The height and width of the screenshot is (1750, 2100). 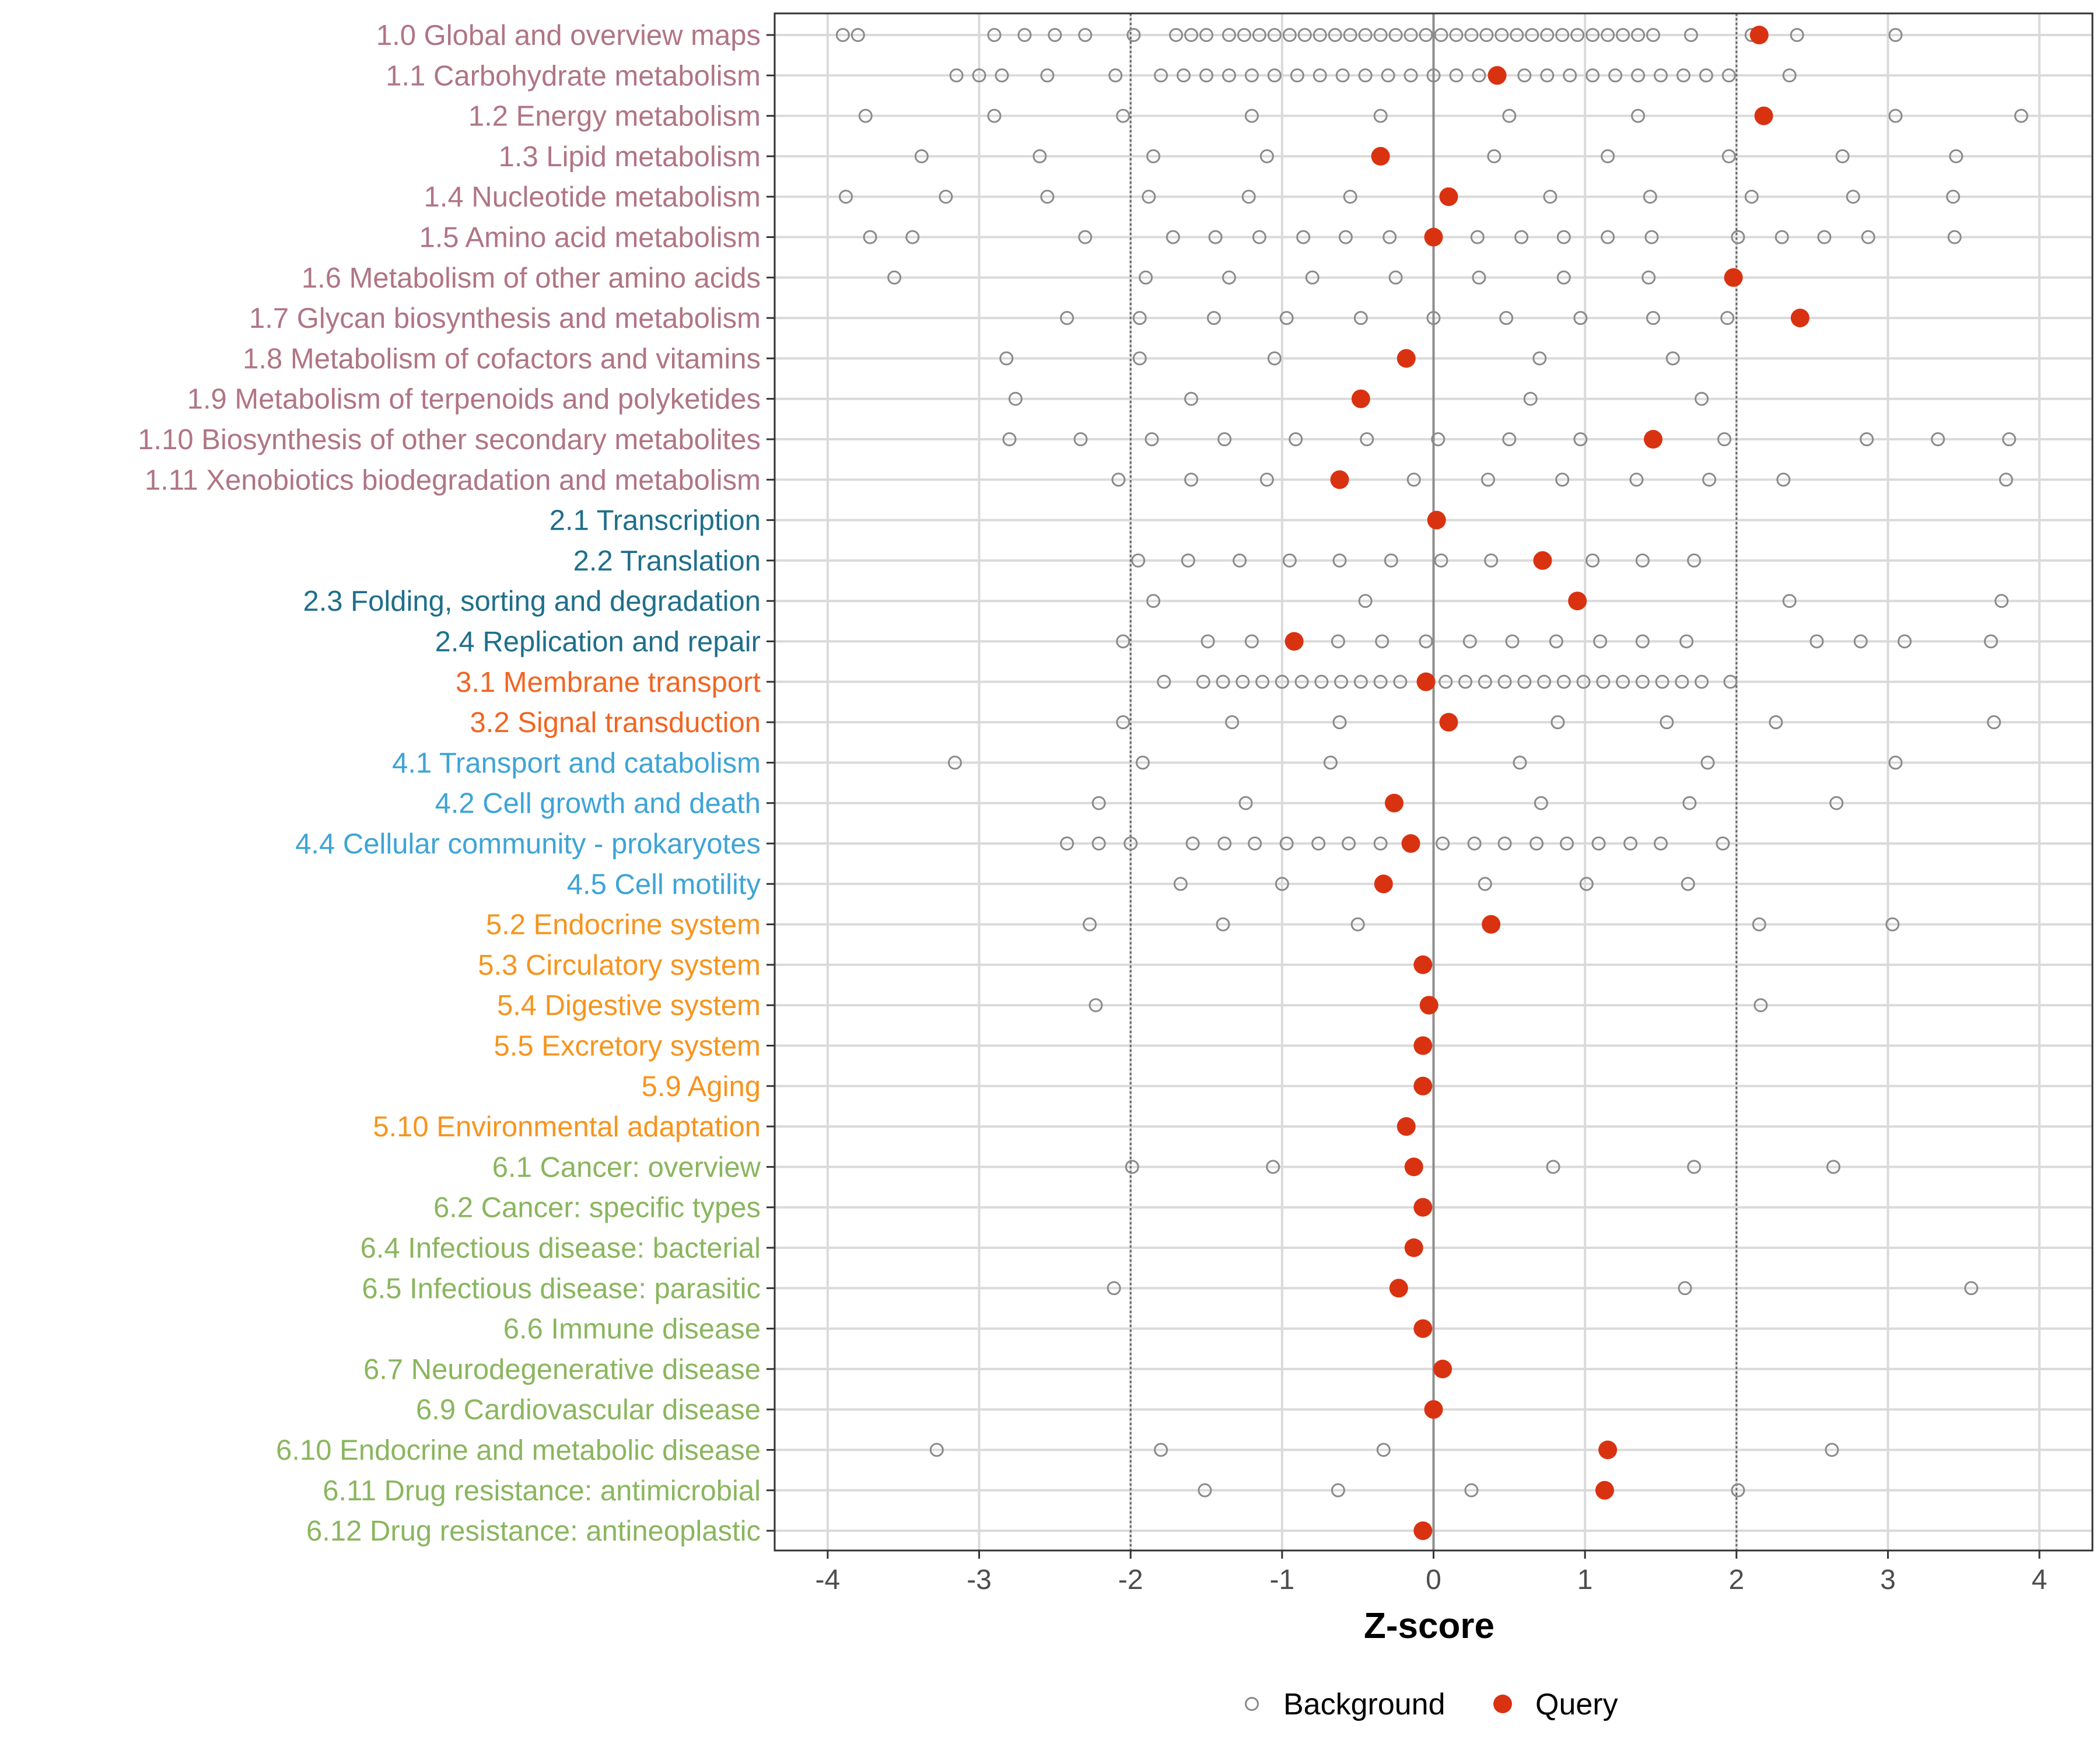 I want to click on category-label: 4.2 Cell growth and death, so click(x=598, y=804).